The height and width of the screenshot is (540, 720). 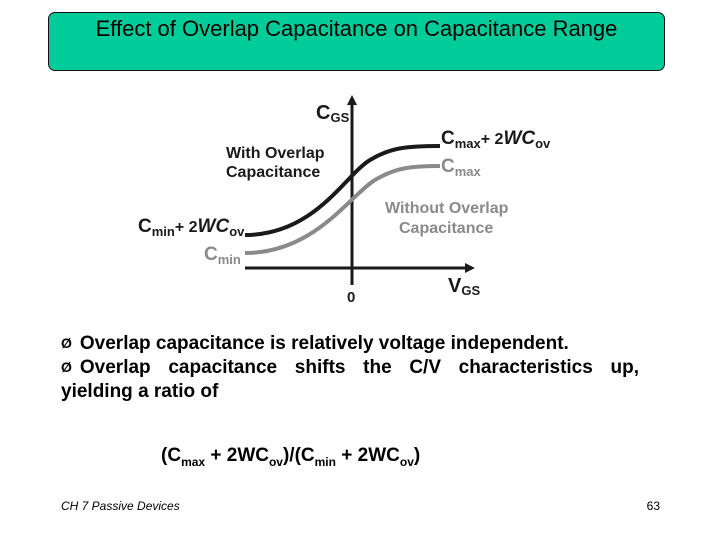 What do you see at coordinates (350, 392) in the screenshot?
I see `bullet-item-2-continued: yielding a ratio of` at bounding box center [350, 392].